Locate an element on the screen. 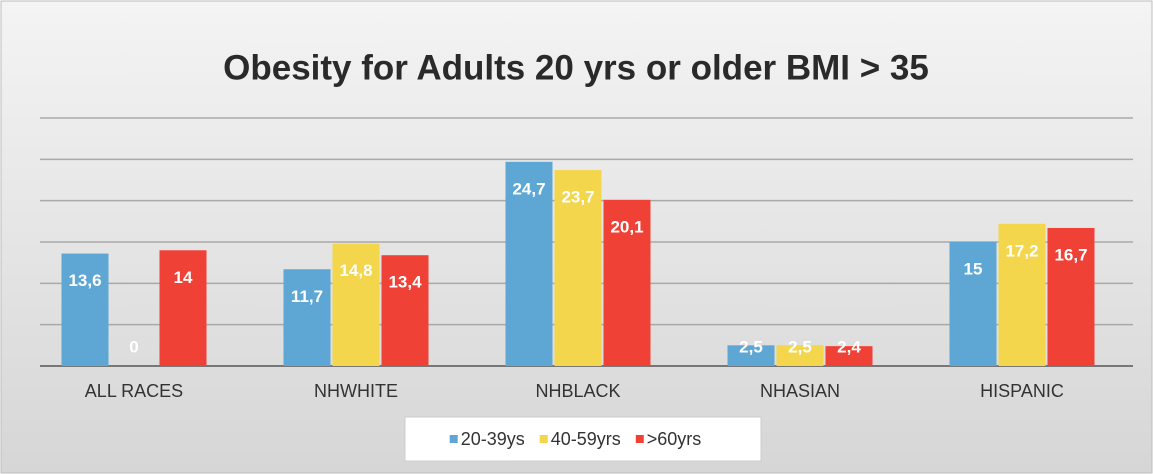  x-tick-label: NHBLACK is located at coordinates (577, 391).